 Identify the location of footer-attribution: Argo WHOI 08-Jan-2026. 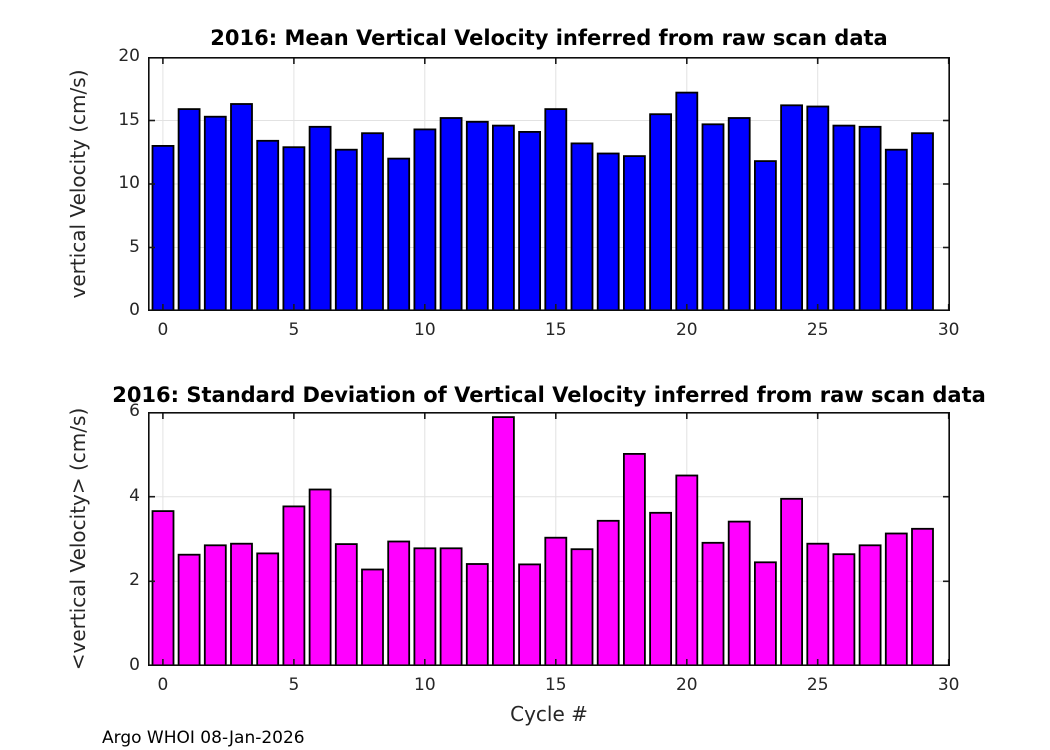
(203, 738).